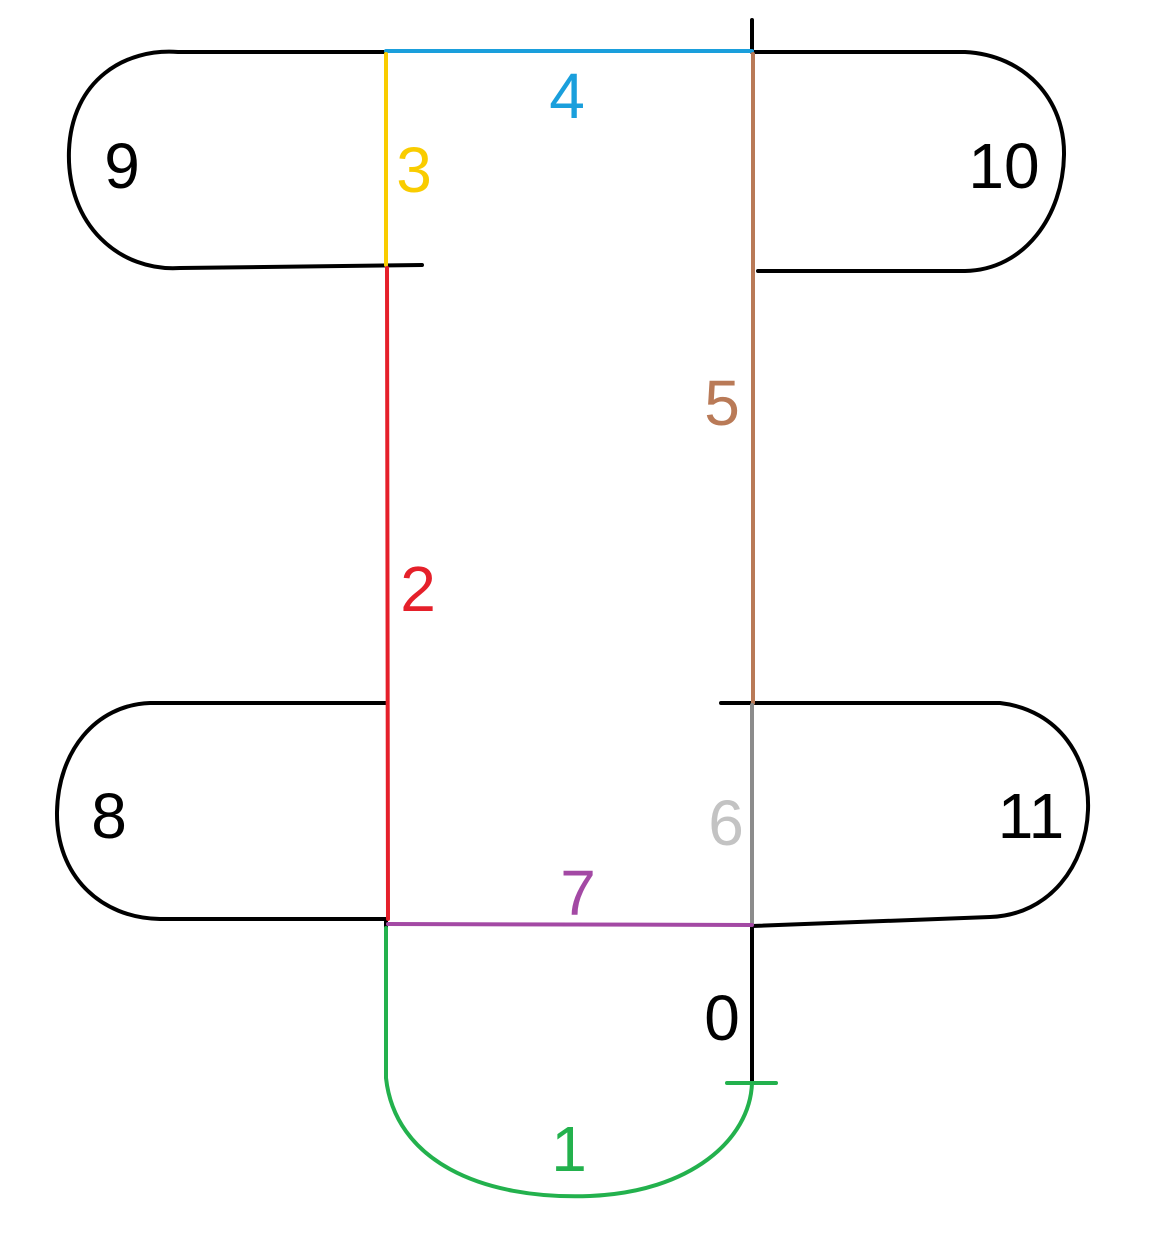 The width and height of the screenshot is (1152, 1244). I want to click on label-loop-11: 11, so click(1031, 816).